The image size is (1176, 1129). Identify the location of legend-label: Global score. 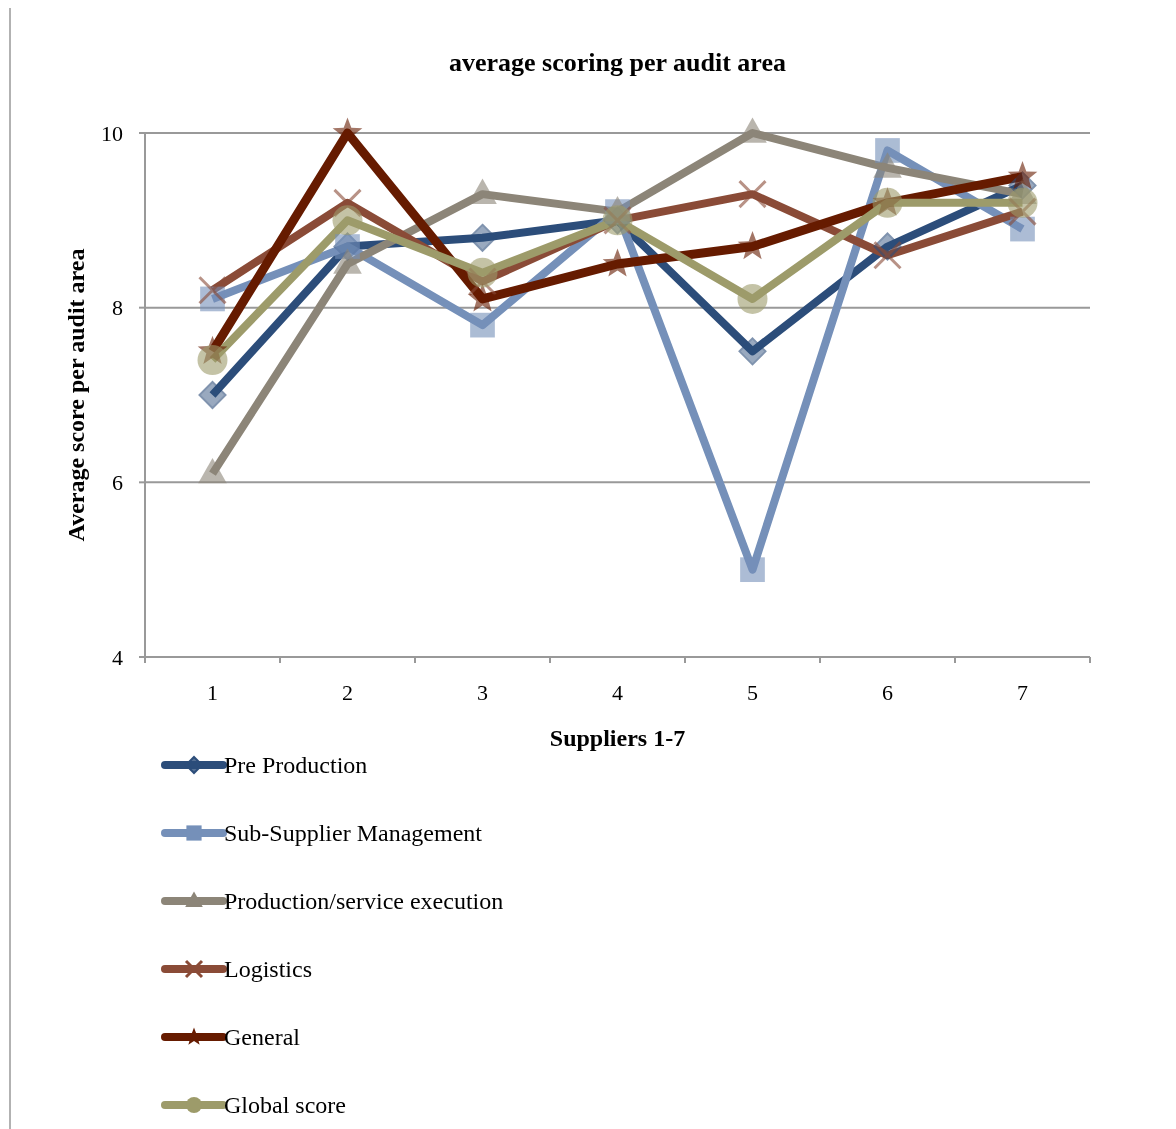
(285, 1105).